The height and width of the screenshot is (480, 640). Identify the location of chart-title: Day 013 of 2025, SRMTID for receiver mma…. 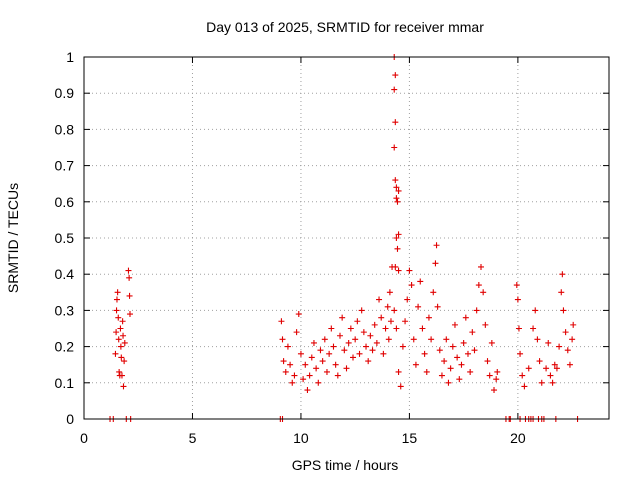
(345, 27).